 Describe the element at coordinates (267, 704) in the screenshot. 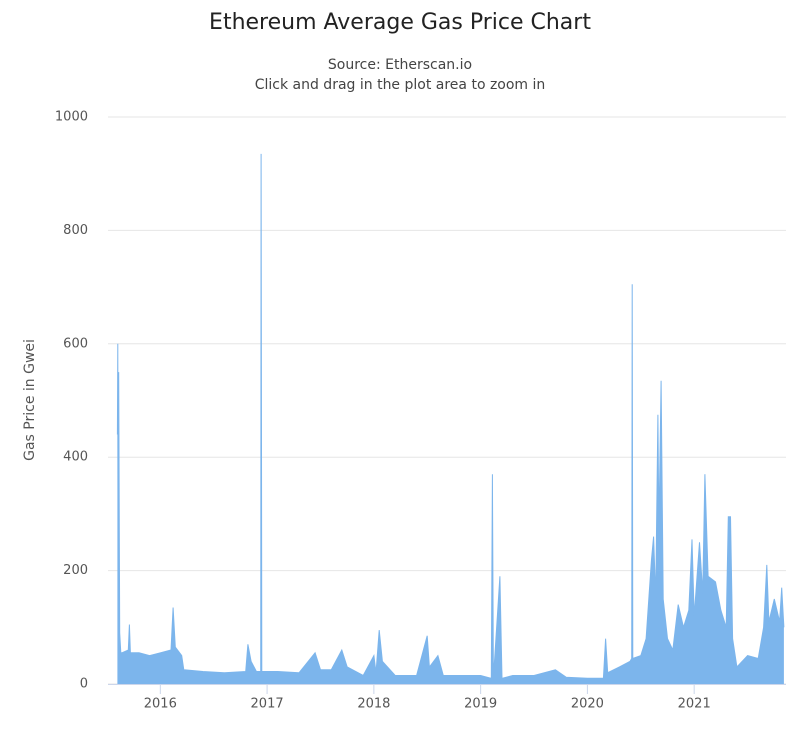

I see `x-tick-label: 2017` at that location.